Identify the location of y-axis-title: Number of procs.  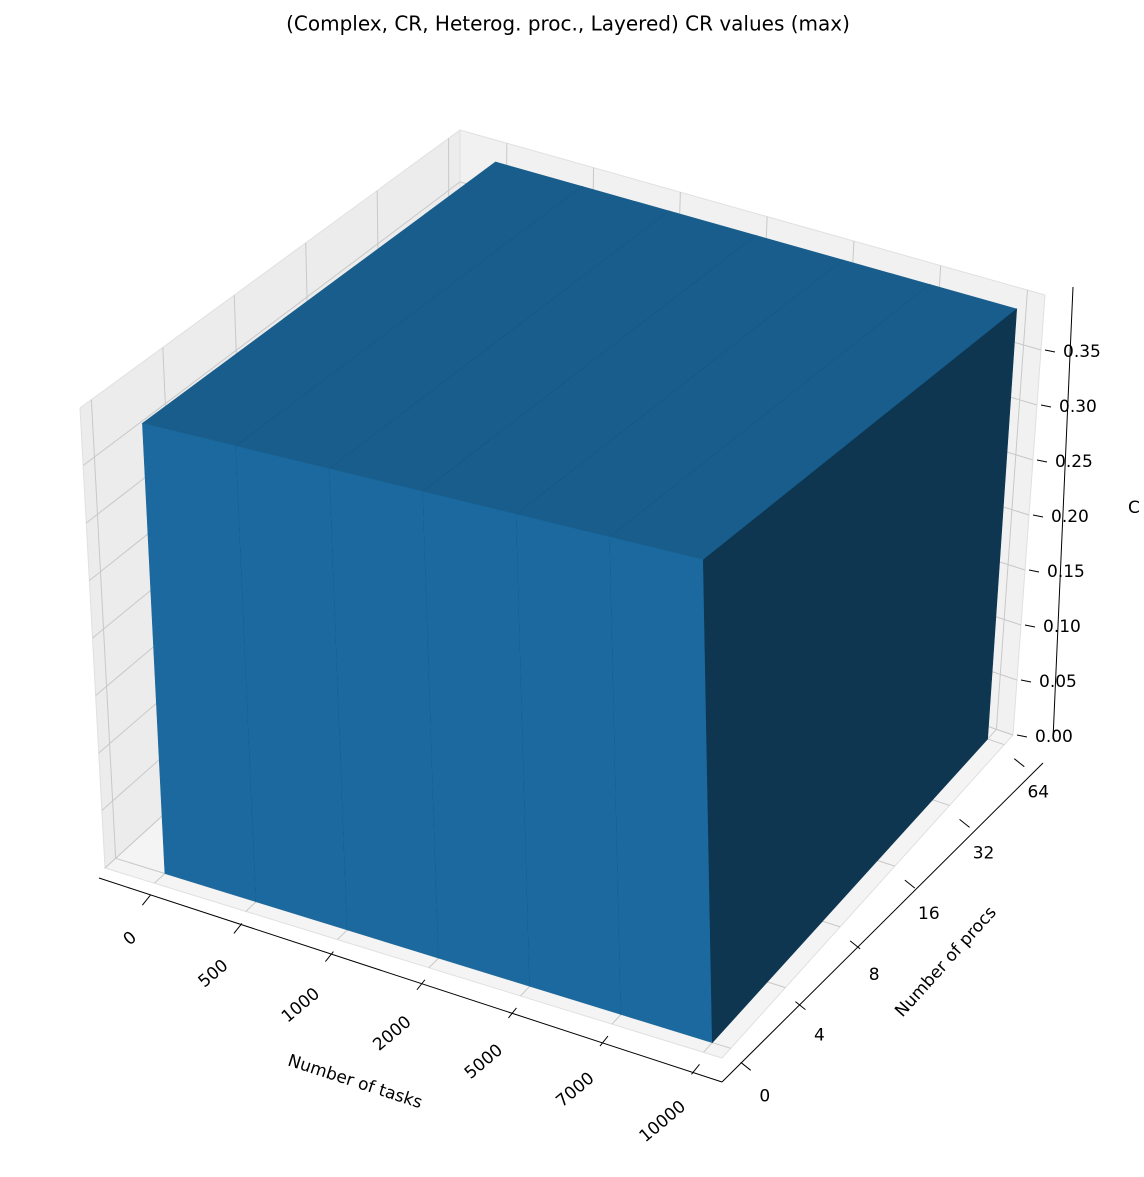
(946, 962).